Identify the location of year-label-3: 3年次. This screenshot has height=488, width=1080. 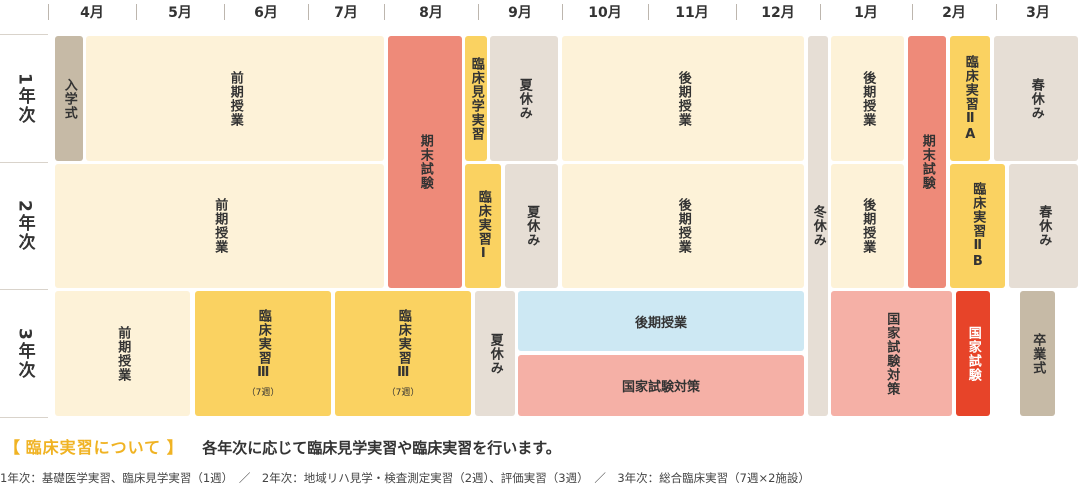
(24, 353).